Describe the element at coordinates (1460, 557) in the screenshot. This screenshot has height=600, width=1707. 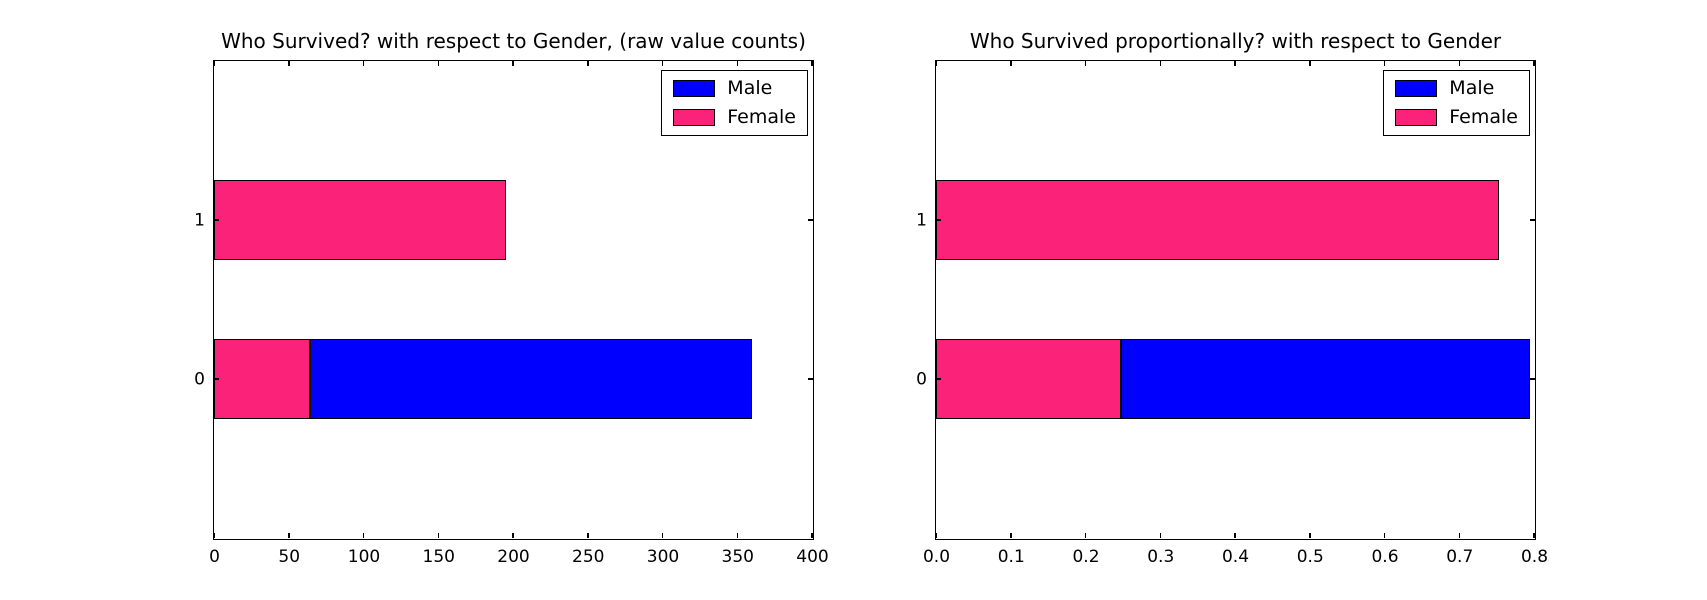
I see `x-tick-label: 0.7` at that location.